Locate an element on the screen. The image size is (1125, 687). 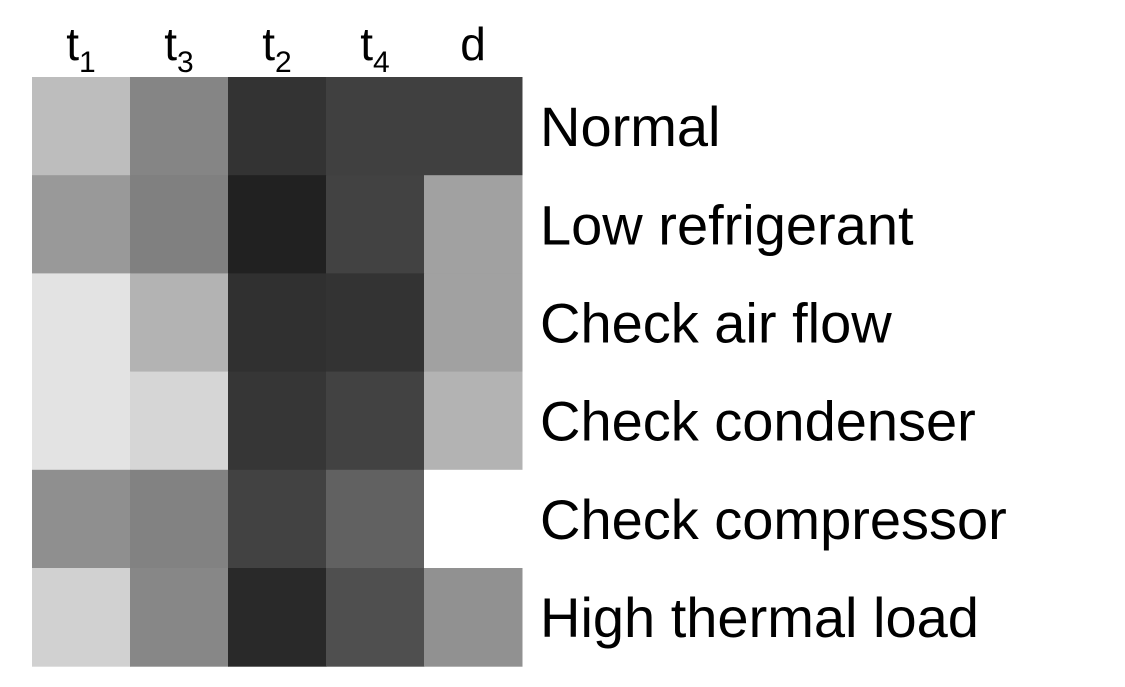
heatmap-cell-r4-c4 is located at coordinates (473, 519).